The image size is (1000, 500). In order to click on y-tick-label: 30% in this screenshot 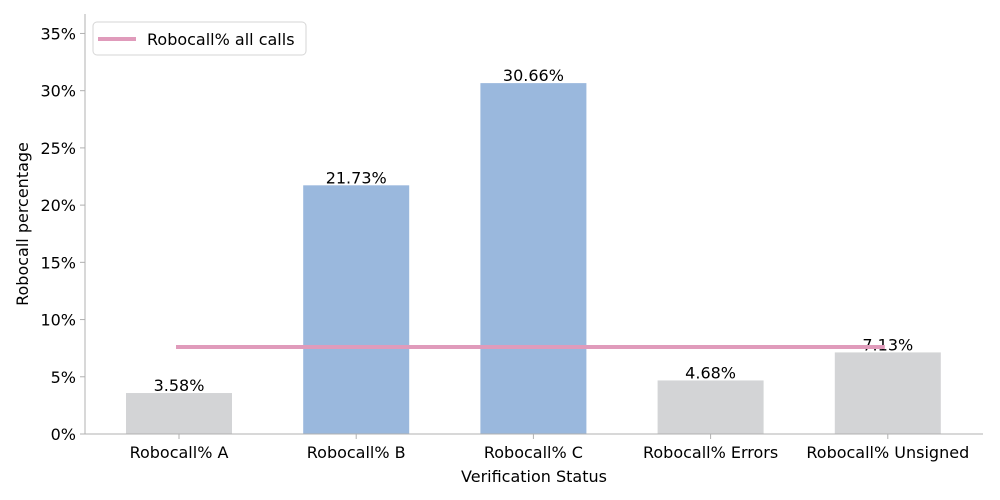, I will do `click(58, 91)`.